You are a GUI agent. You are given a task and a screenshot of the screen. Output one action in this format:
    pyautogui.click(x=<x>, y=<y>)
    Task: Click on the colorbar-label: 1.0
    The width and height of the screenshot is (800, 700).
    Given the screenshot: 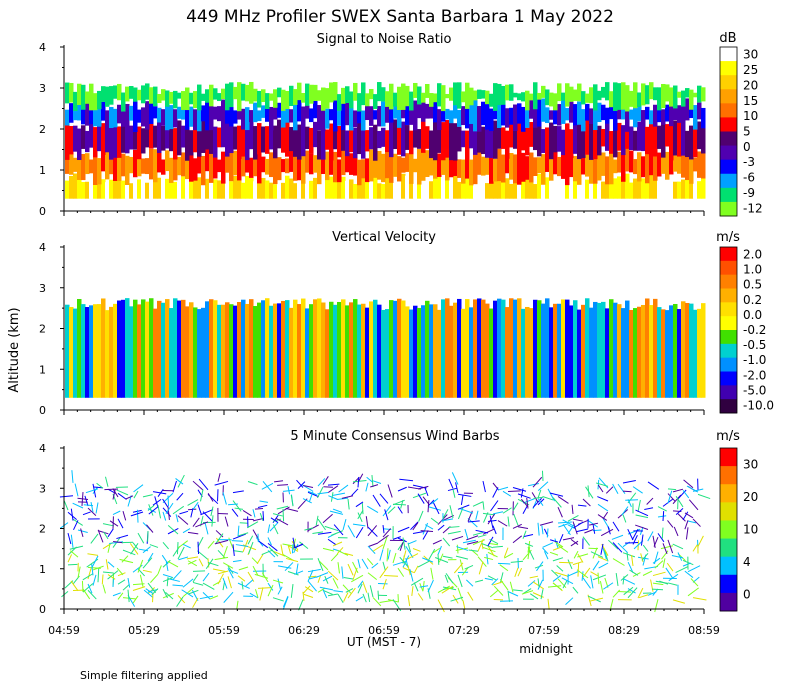 What is the action you would take?
    pyautogui.click(x=752, y=270)
    